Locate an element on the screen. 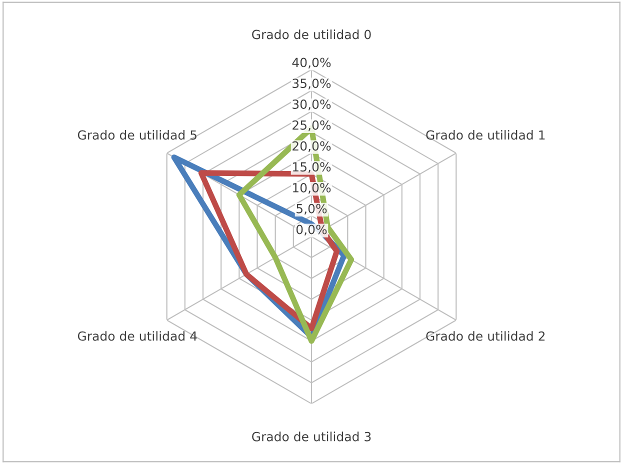 This screenshot has width=623, height=464. y-tick-label: 5,0% is located at coordinates (311, 209).